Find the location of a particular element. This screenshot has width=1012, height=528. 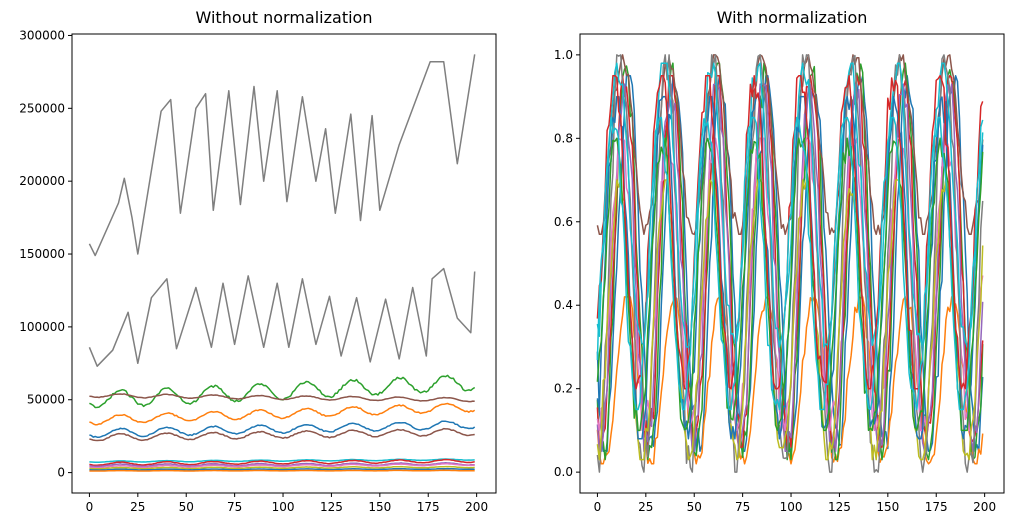

y-tick-label: 300000 is located at coordinates (42, 35).